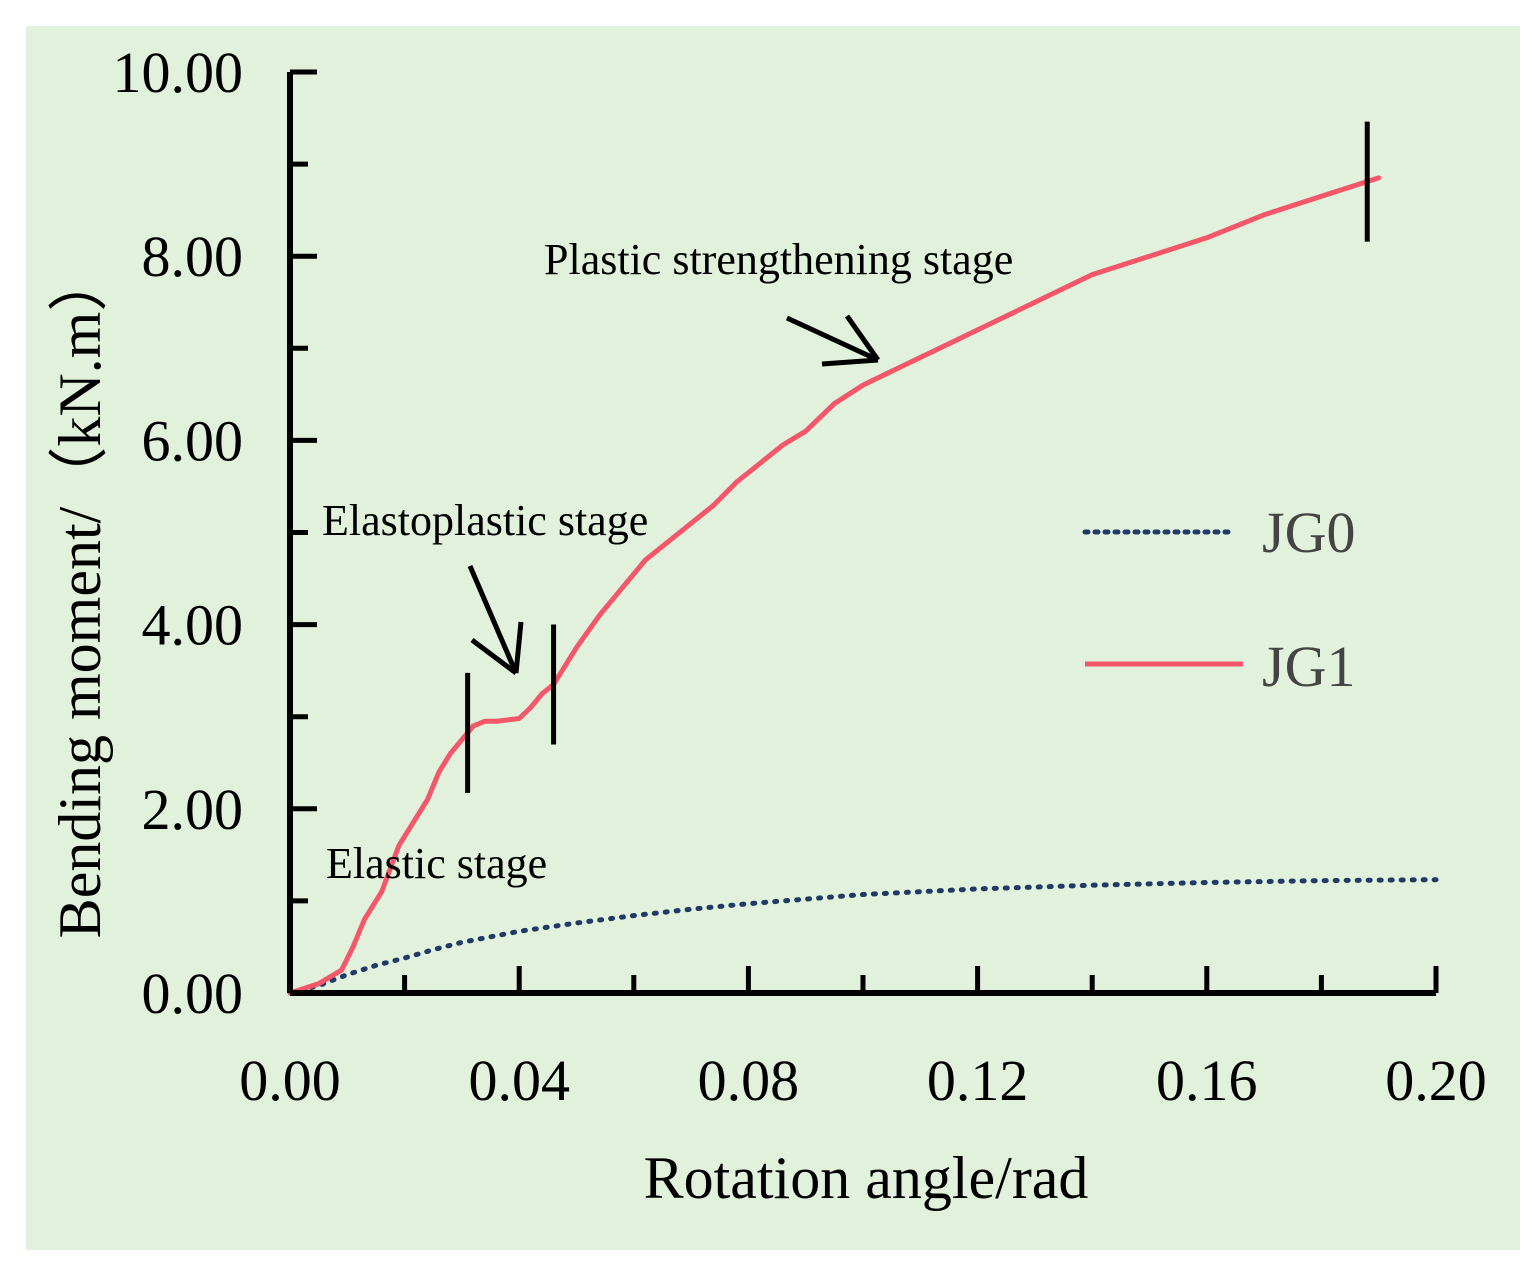 The width and height of the screenshot is (1536, 1279). I want to click on annotation-elastoplastic: Elastoplastic stage, so click(485, 520).